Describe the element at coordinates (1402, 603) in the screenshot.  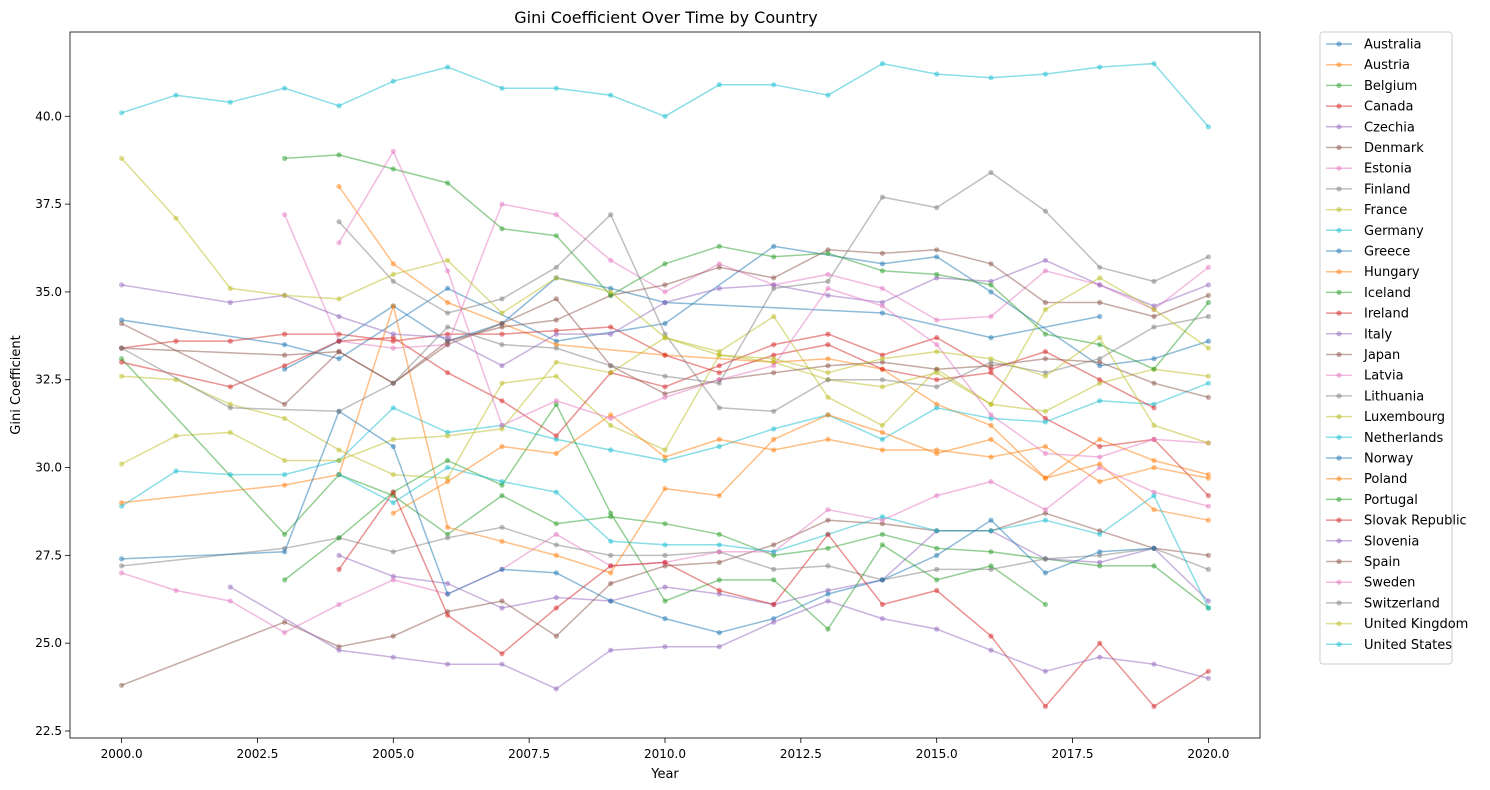
I see `legend-label: Switzerland` at that location.